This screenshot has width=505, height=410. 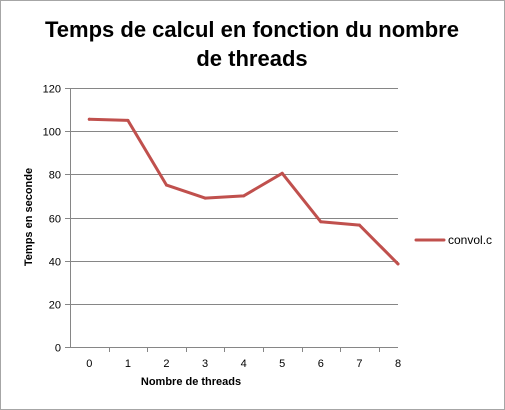 What do you see at coordinates (252, 29) in the screenshot?
I see `chart-title-line-1: Temps de calcul en fonction du nombre` at bounding box center [252, 29].